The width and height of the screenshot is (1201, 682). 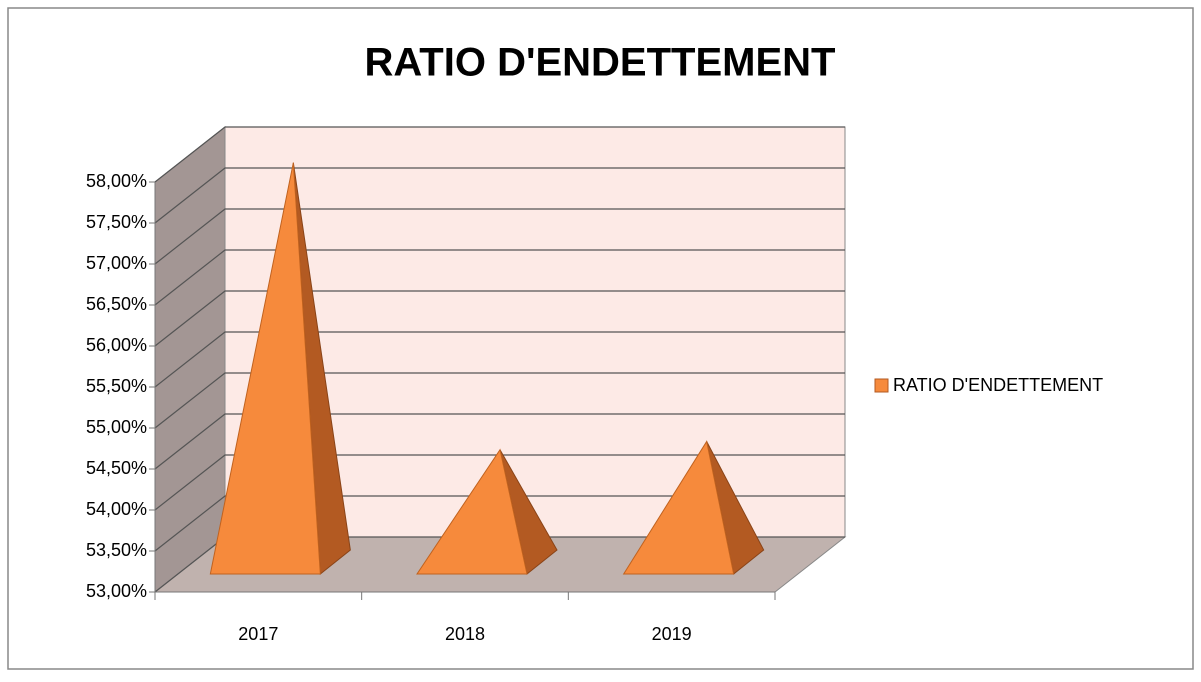 I want to click on y-tick-label: 56,00%, so click(x=116, y=345).